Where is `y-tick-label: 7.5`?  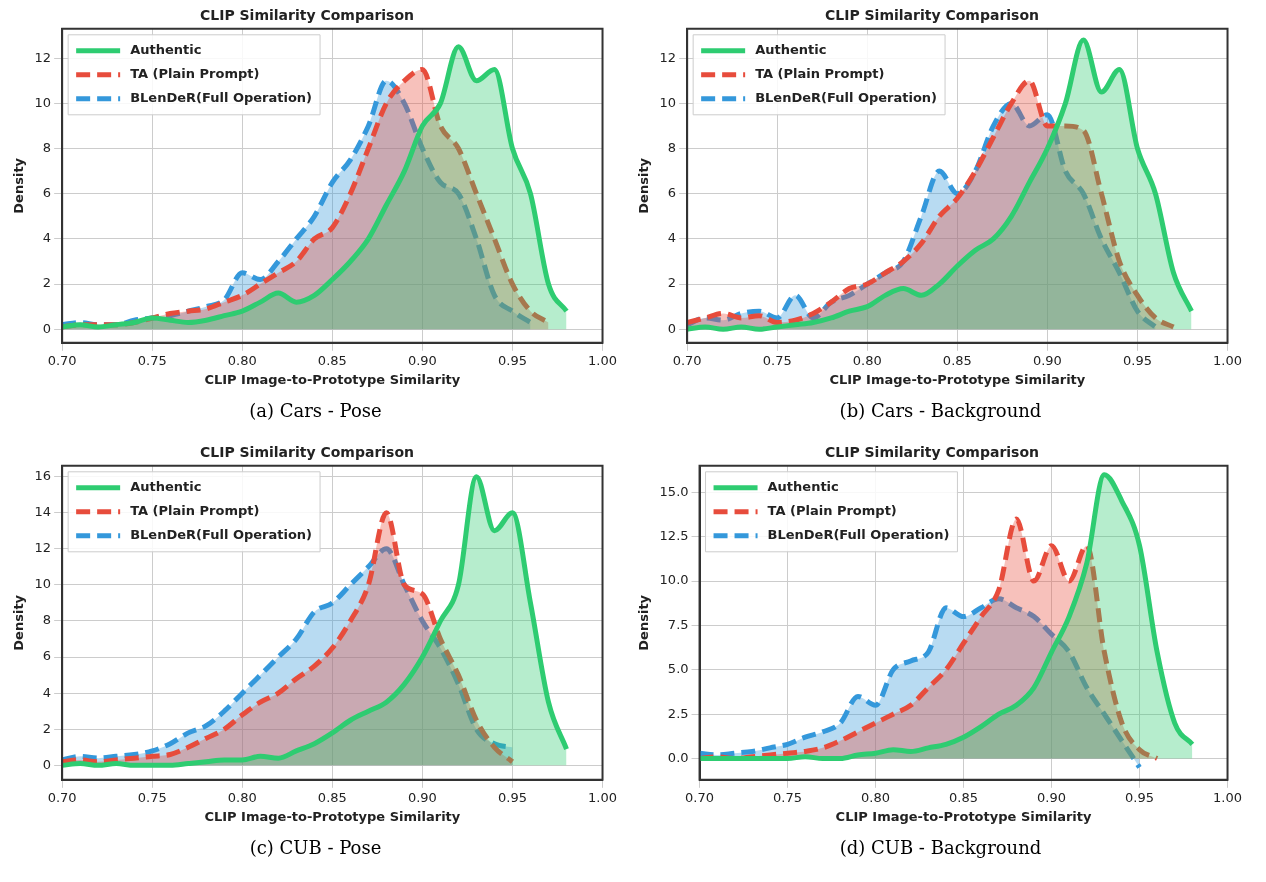 y-tick-label: 7.5 is located at coordinates (678, 624).